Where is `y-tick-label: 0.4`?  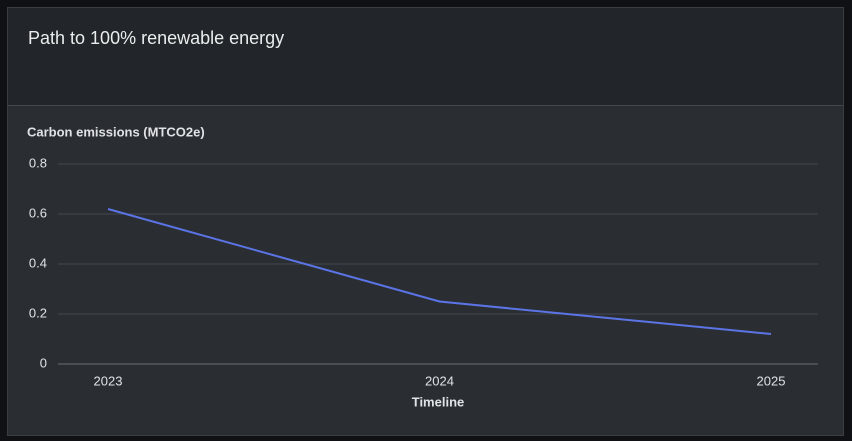
y-tick-label: 0.4 is located at coordinates (38, 262).